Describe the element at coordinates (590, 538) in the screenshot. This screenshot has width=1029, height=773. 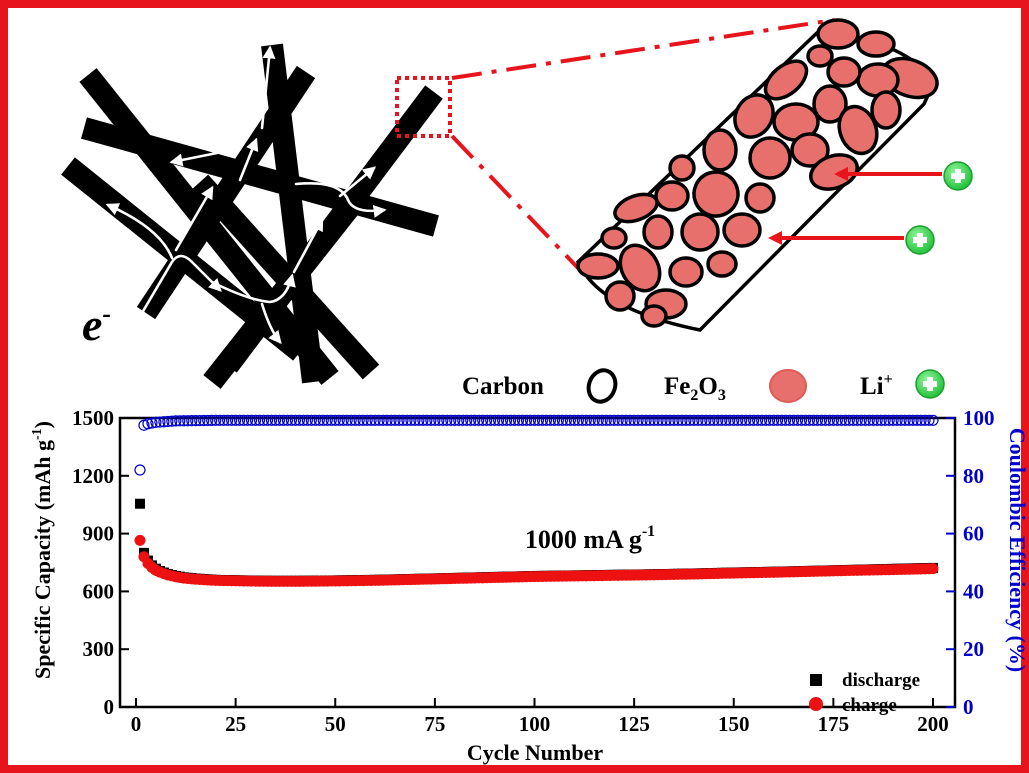
I see `rate-annotation: 1000 mA g-1` at that location.